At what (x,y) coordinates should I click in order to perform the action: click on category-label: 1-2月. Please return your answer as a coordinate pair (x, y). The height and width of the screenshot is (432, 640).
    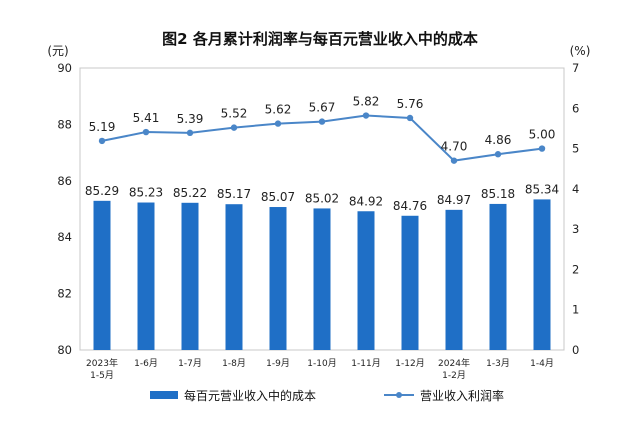
    Looking at the image, I should click on (454, 375).